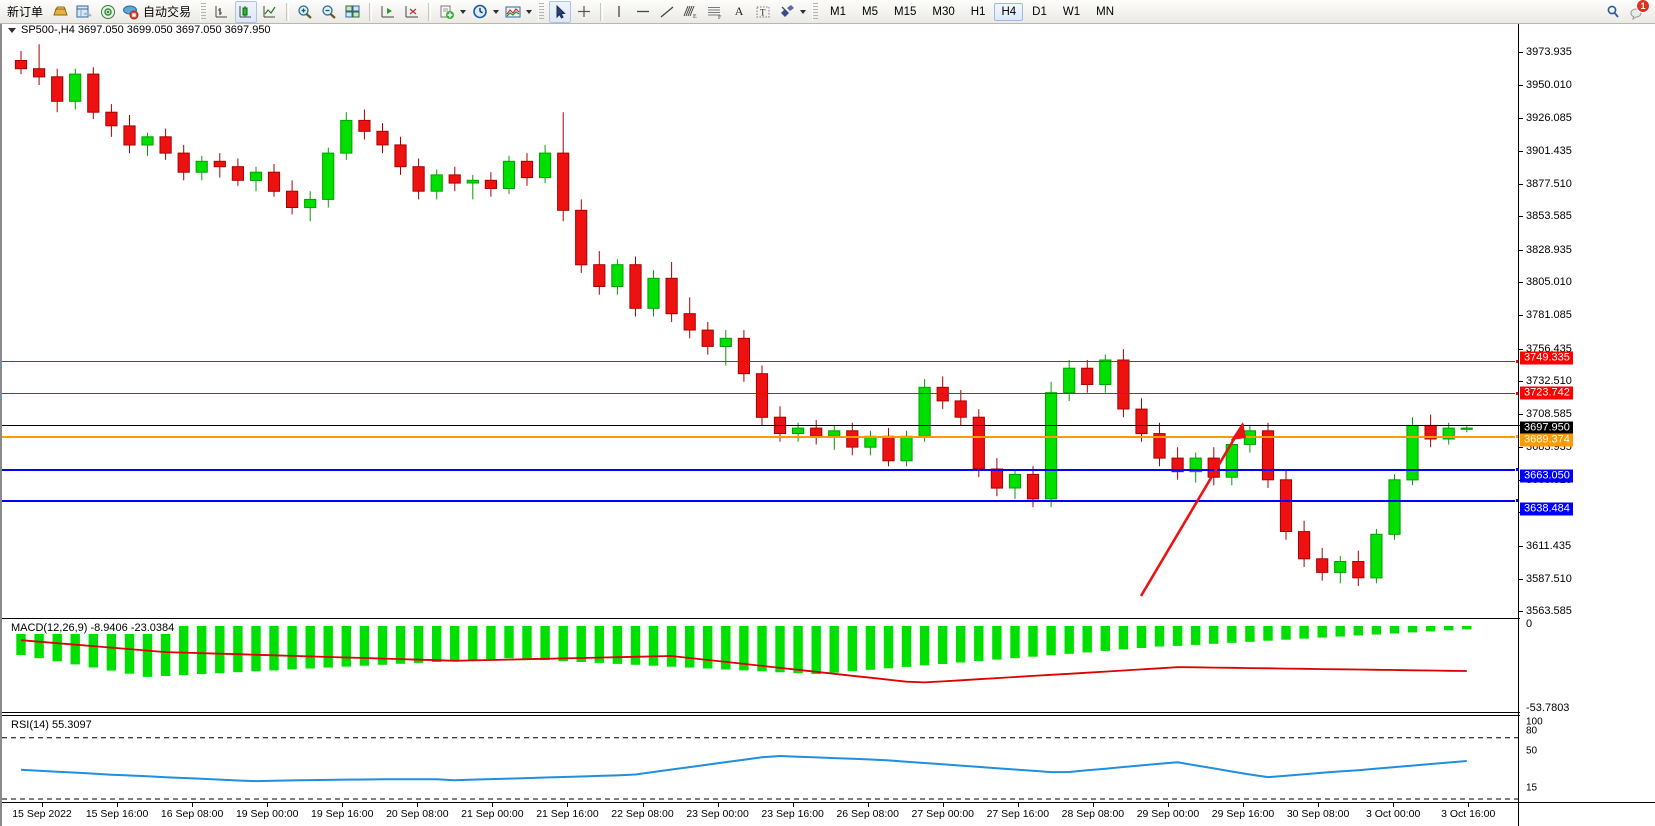 This screenshot has width=1655, height=826. Describe the element at coordinates (787, 12) in the screenshot. I see `shapes-icon` at that location.